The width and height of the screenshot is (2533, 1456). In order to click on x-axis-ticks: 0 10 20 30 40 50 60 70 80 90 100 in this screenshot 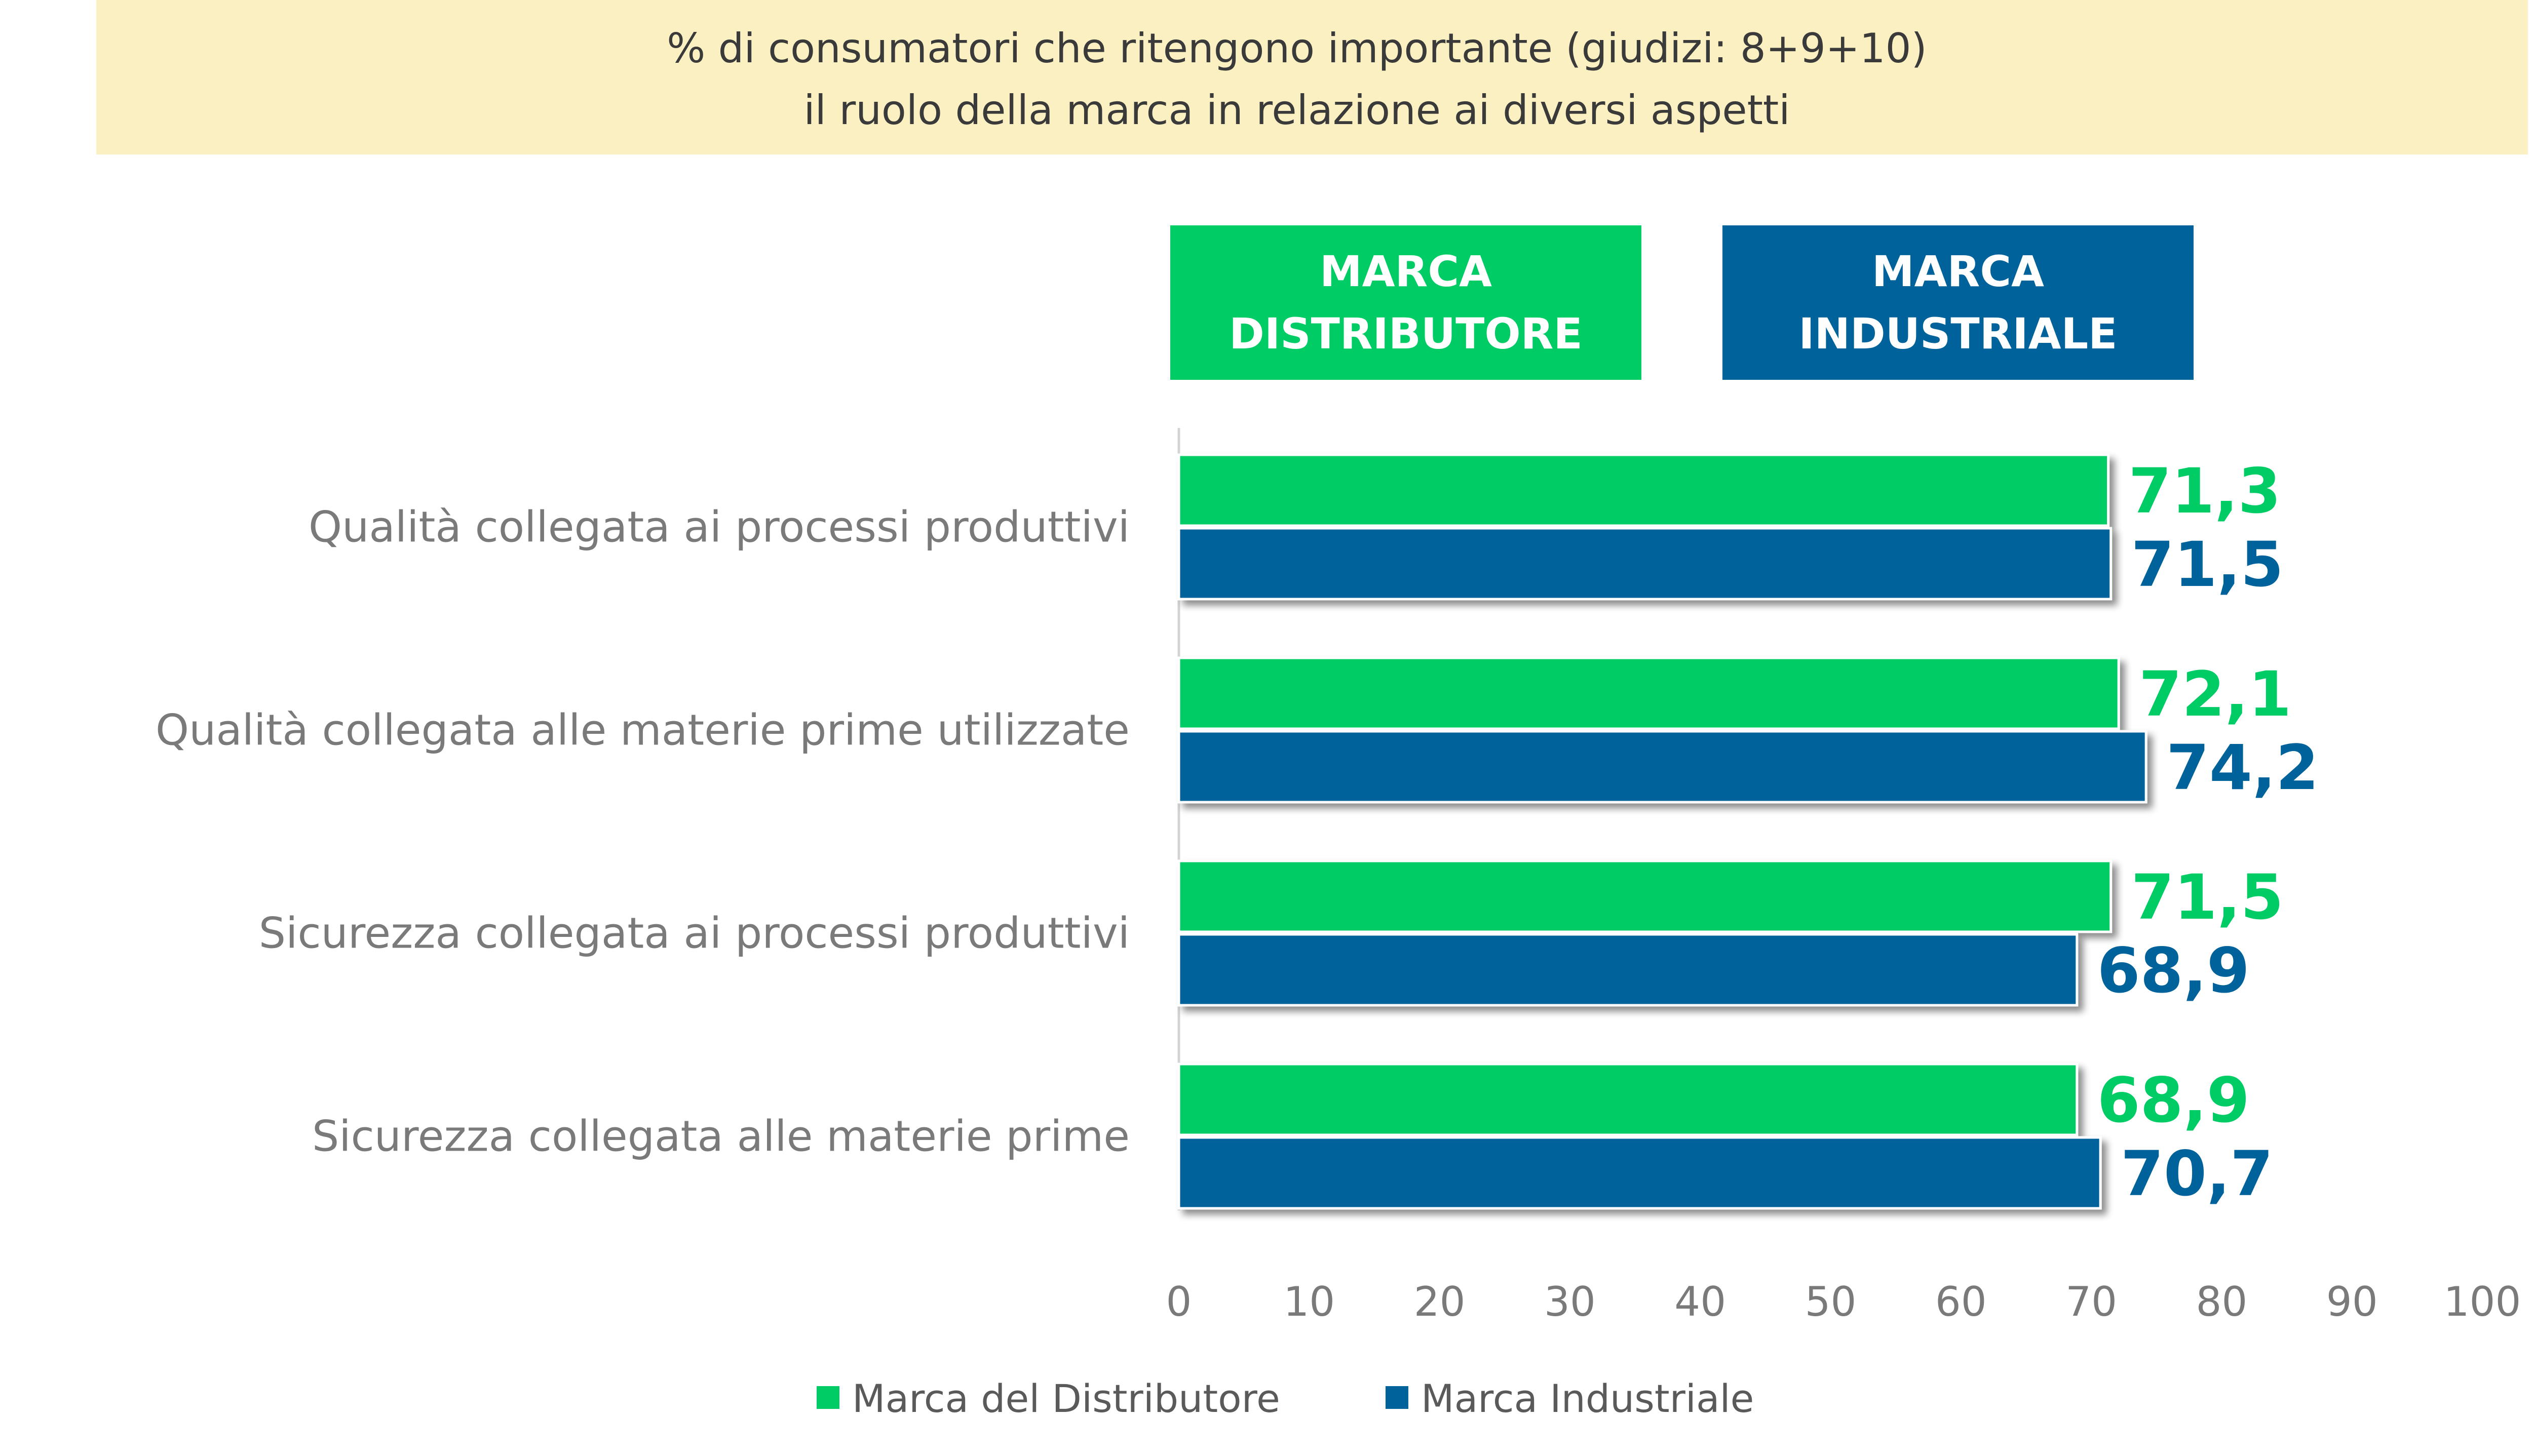, I will do `click(1844, 1302)`.